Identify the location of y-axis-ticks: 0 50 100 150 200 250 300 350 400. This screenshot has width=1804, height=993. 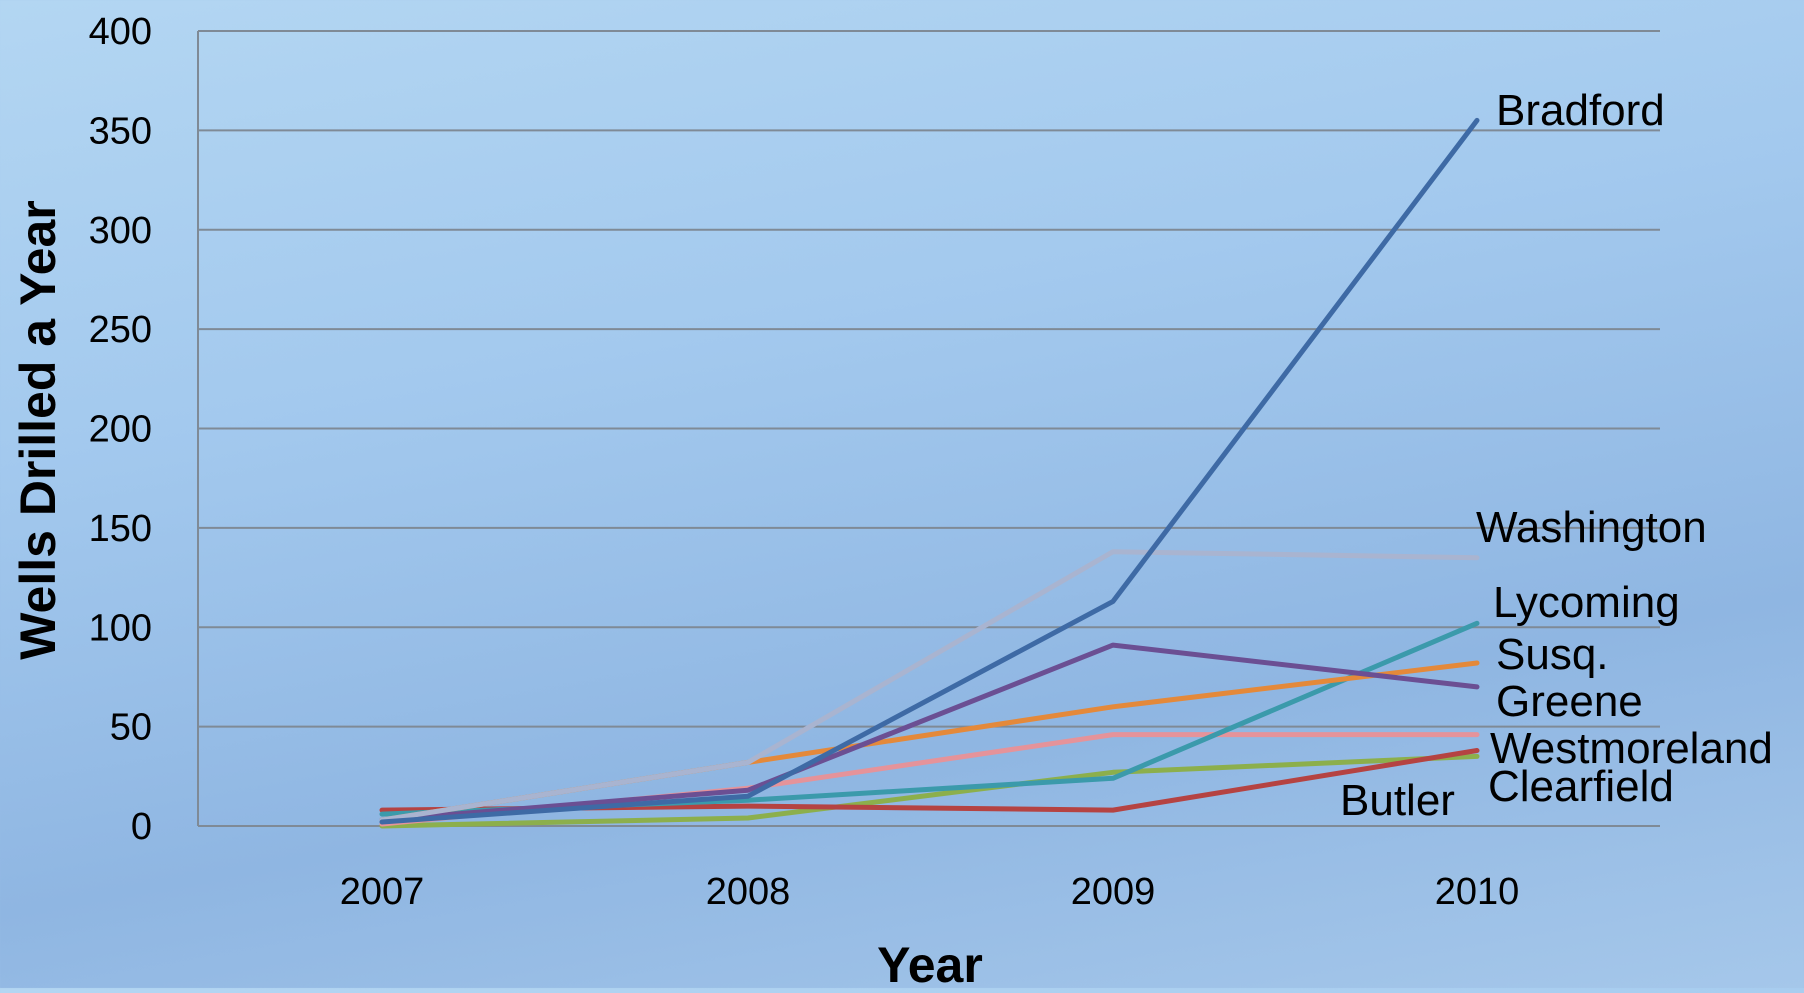
(120, 429).